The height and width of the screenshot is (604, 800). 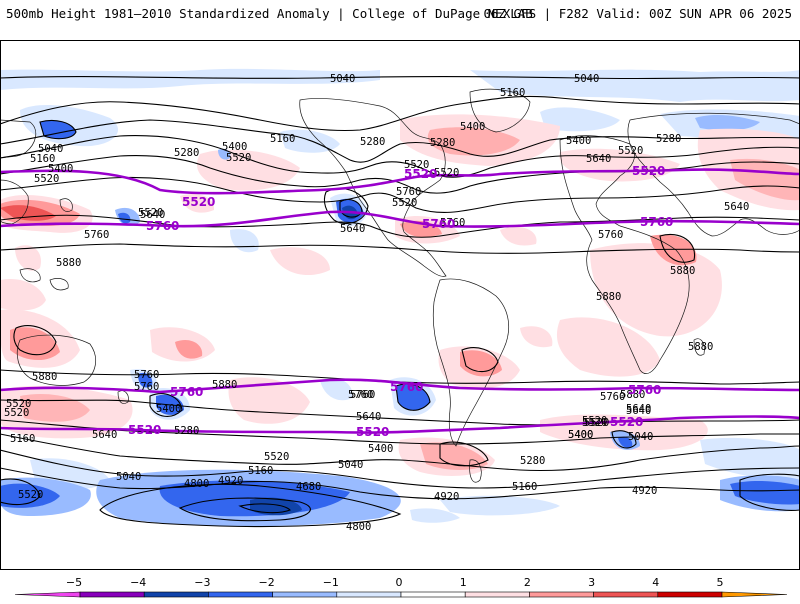 What do you see at coordinates (655, 582) in the screenshot?
I see `colorbar-tick-label: 4` at bounding box center [655, 582].